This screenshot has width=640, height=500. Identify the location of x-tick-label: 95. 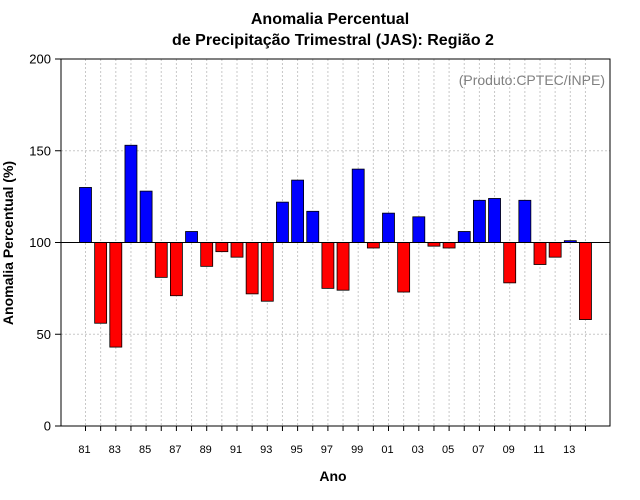
(296, 450).